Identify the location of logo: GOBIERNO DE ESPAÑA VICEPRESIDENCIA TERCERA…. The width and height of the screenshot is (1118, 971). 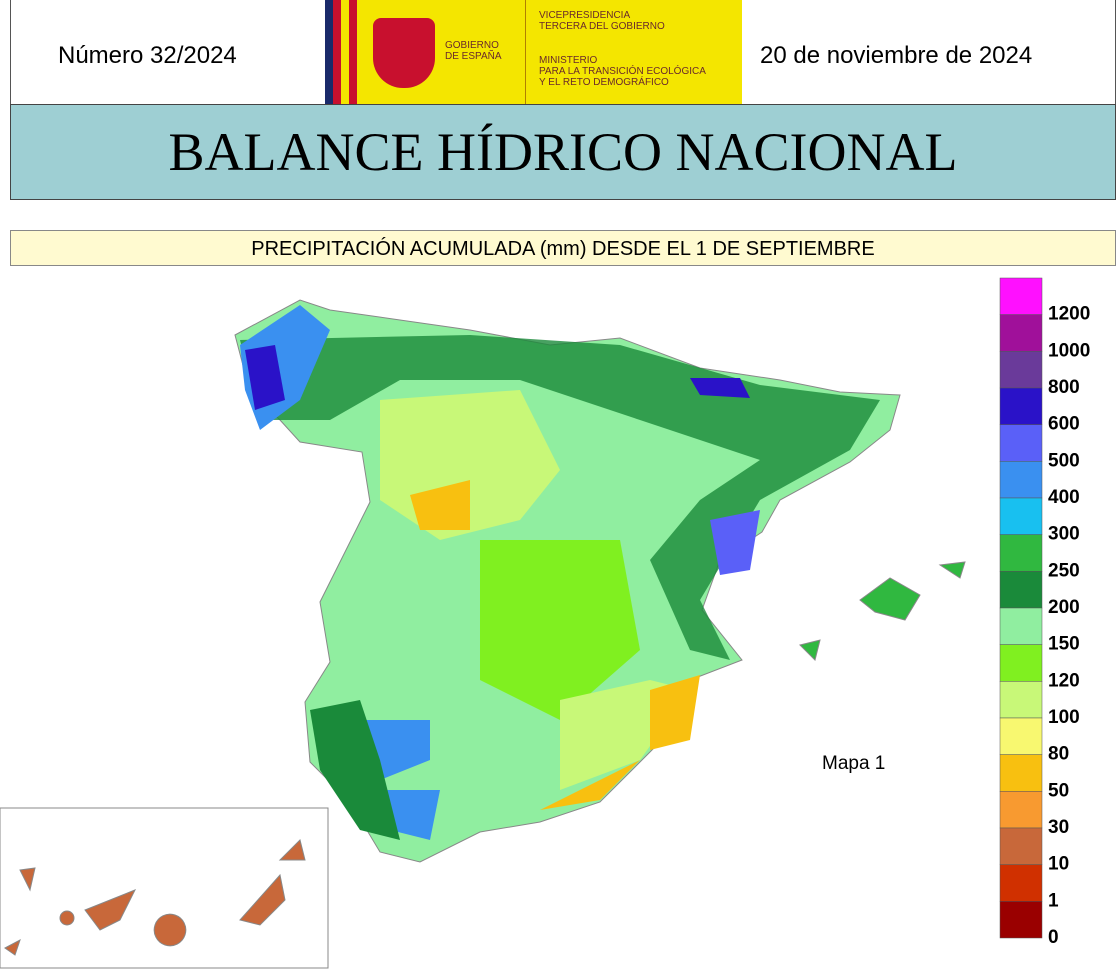
(533, 52).